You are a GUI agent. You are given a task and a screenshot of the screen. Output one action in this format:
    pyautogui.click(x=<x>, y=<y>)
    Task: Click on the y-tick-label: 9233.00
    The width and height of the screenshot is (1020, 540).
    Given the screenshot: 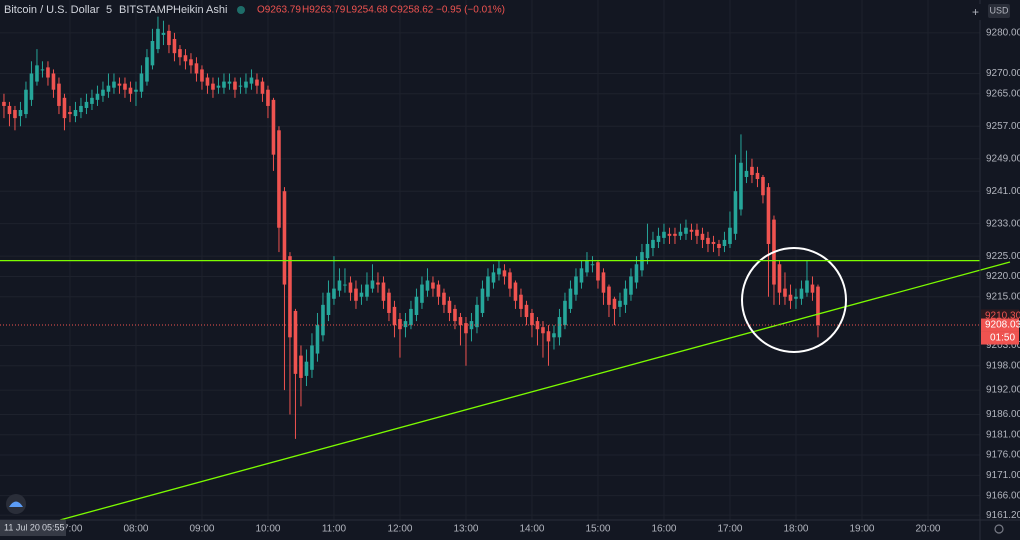 What is the action you would take?
    pyautogui.click(x=1003, y=223)
    